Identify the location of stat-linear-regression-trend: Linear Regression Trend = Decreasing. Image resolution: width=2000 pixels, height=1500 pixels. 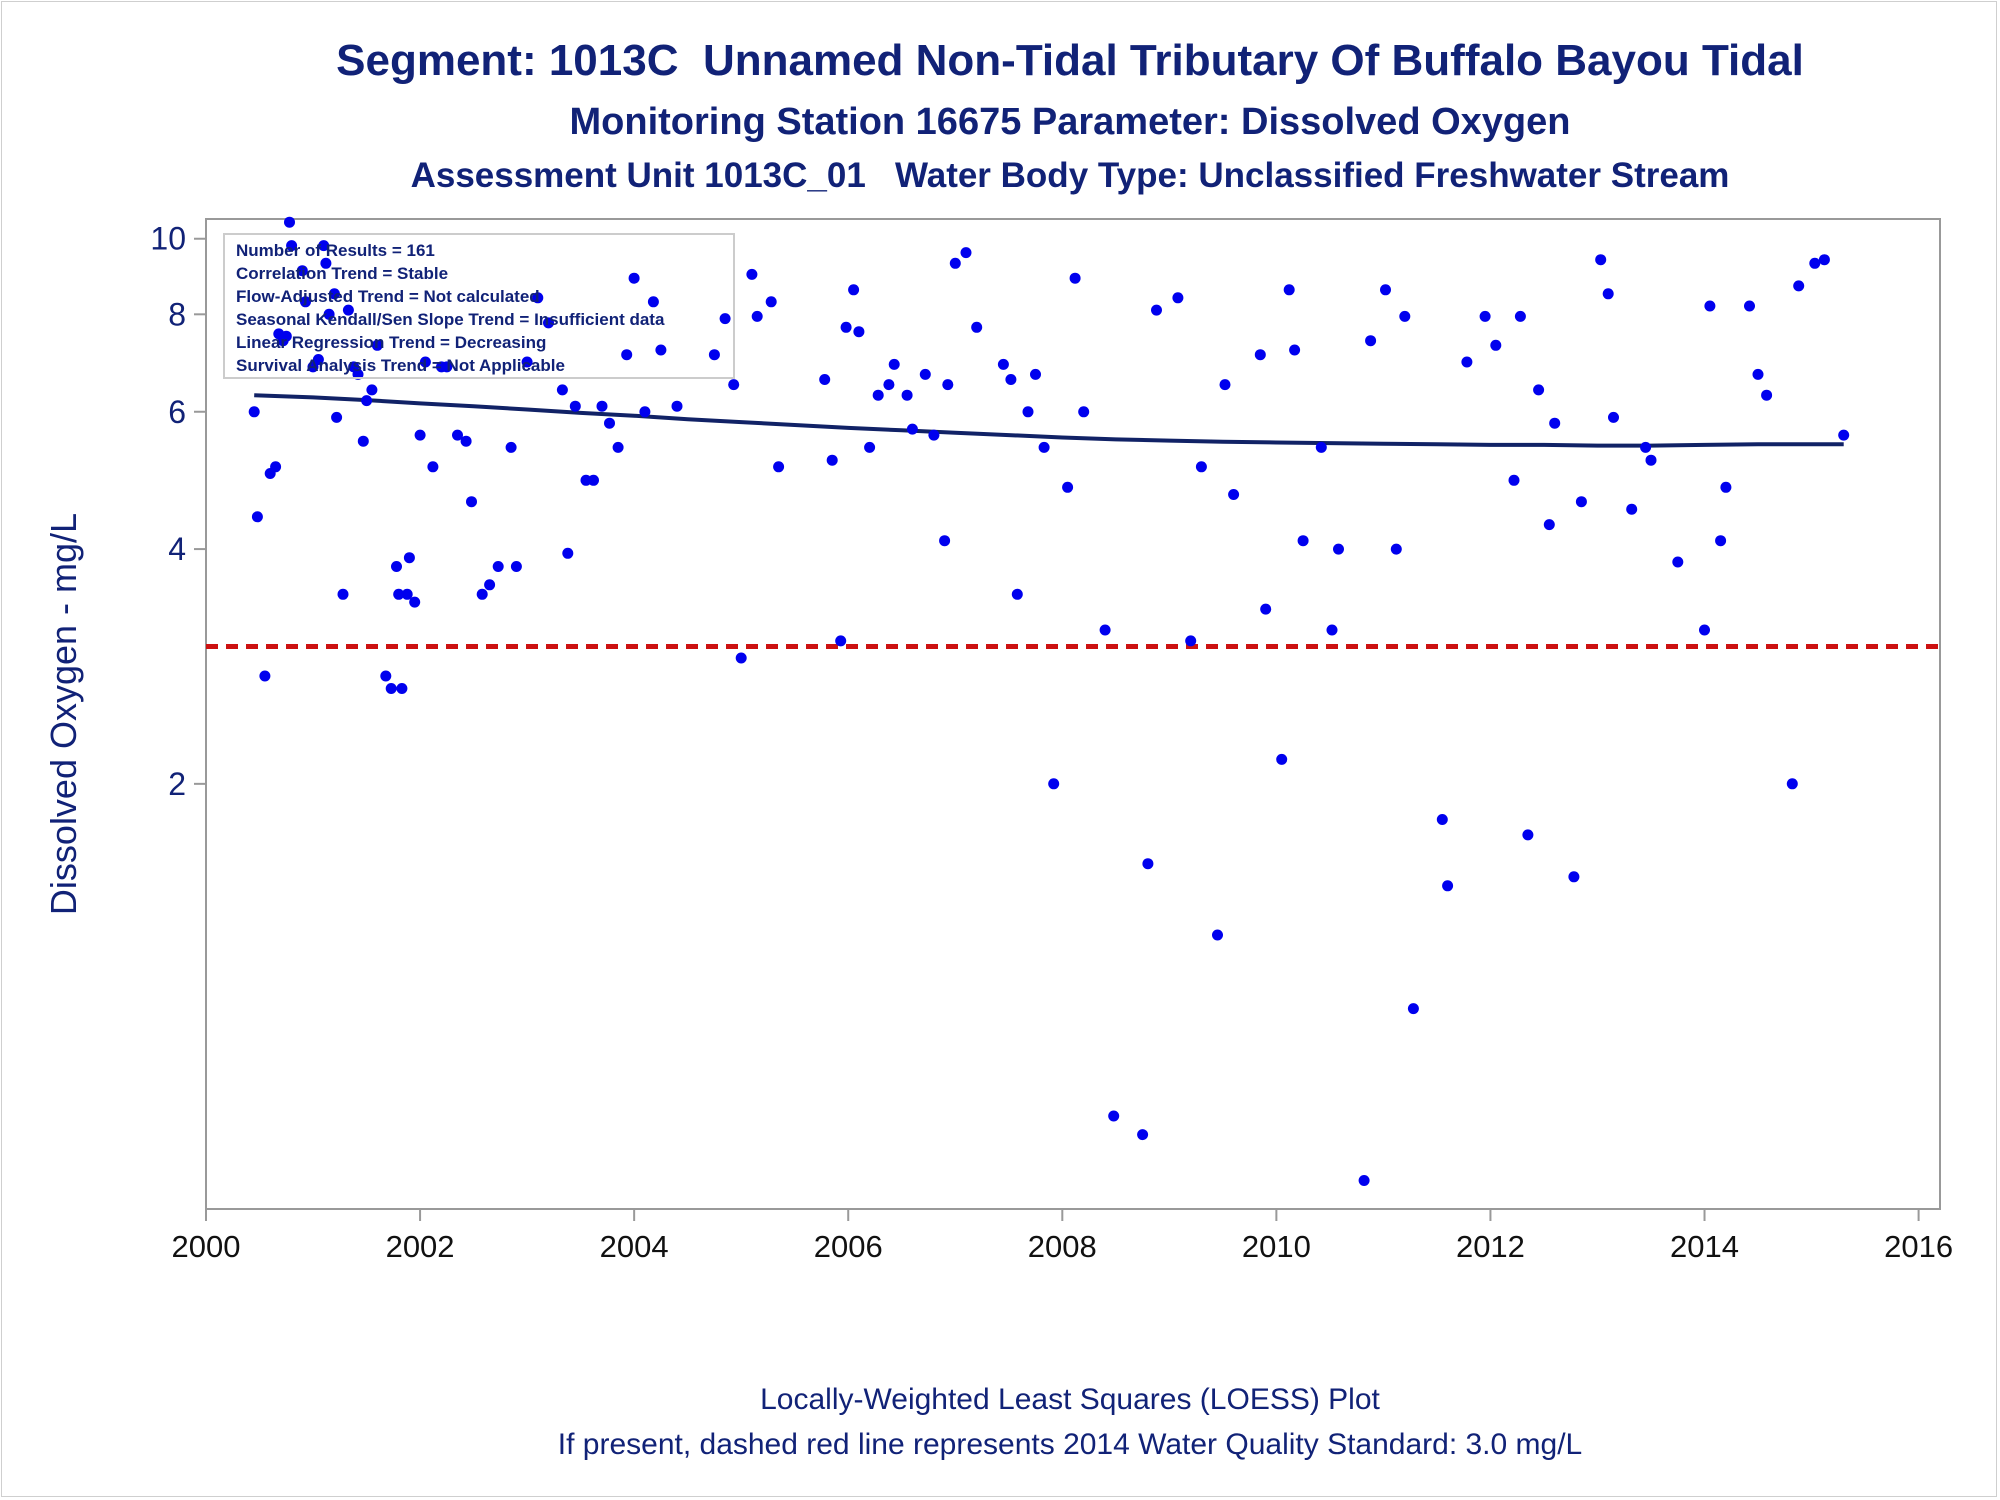
(391, 342).